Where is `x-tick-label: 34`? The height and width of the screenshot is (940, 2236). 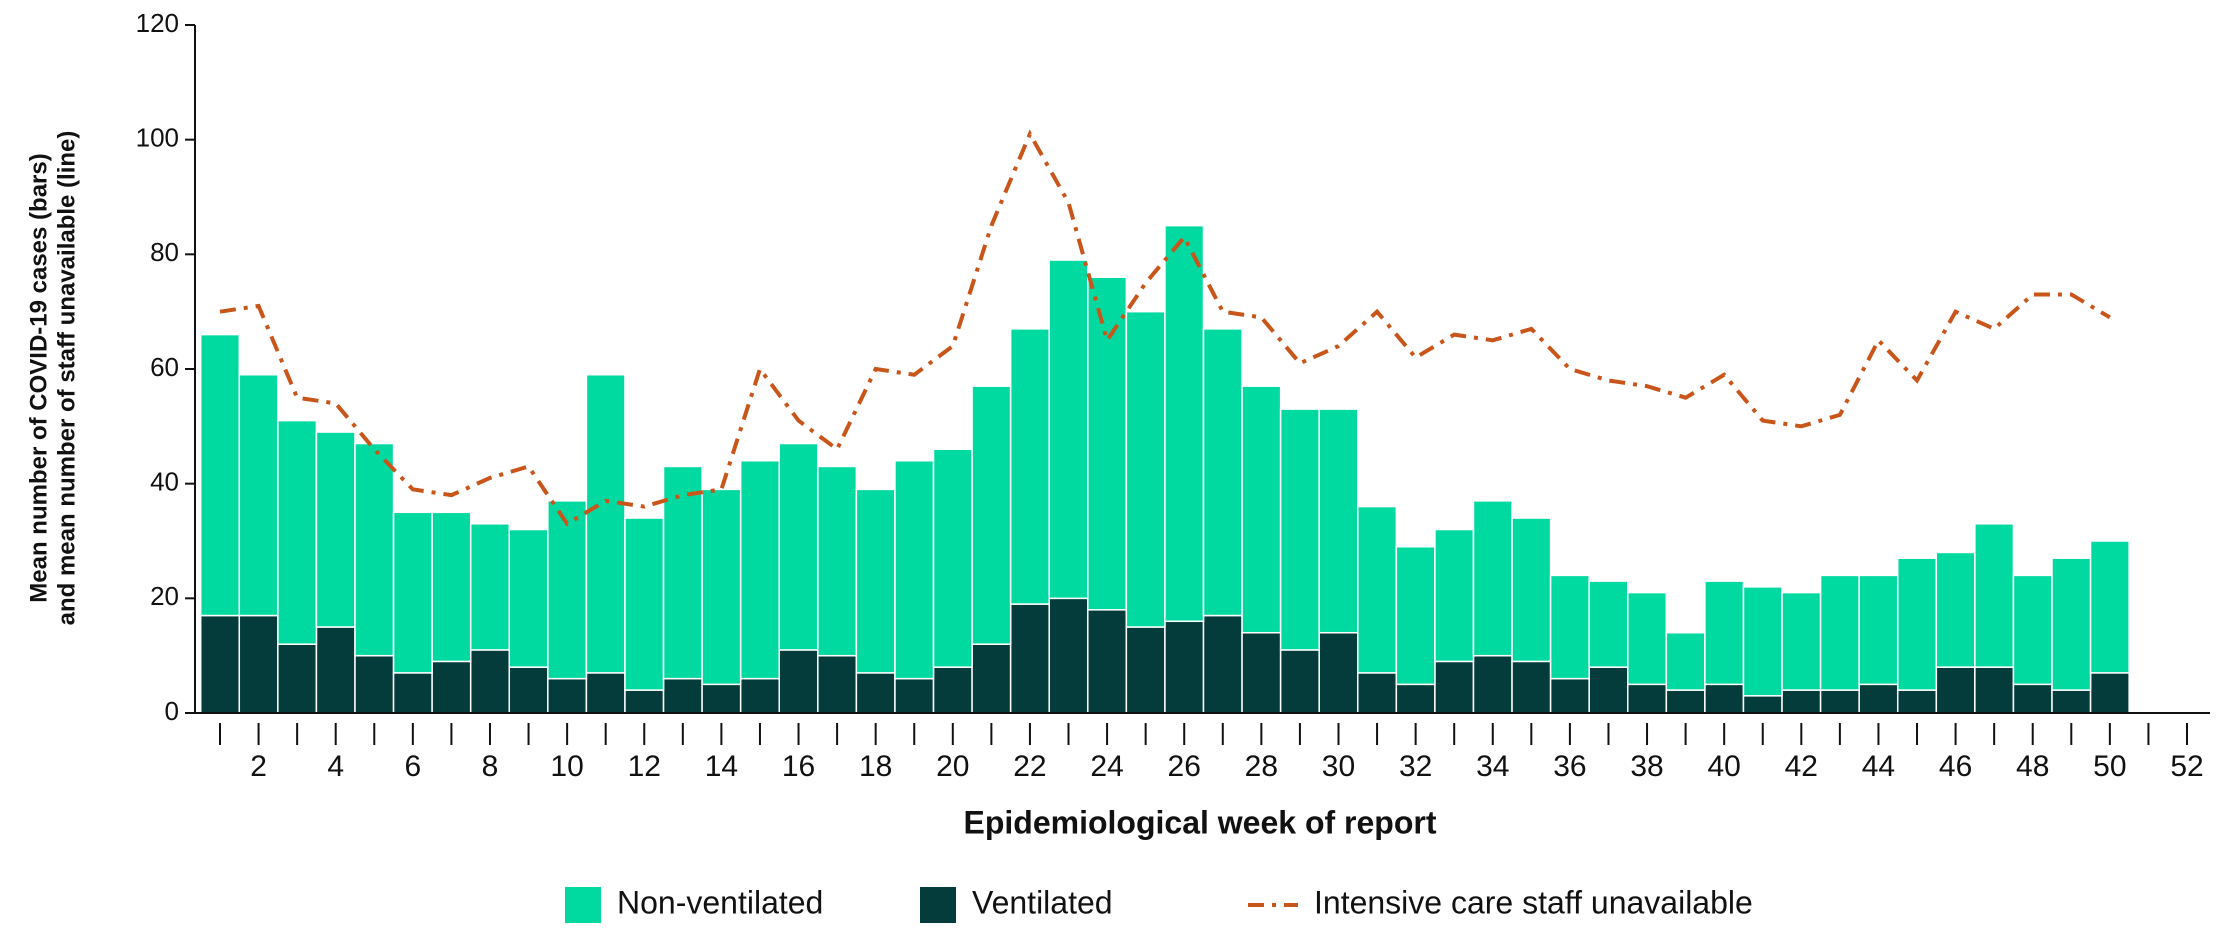 x-tick-label: 34 is located at coordinates (1492, 766).